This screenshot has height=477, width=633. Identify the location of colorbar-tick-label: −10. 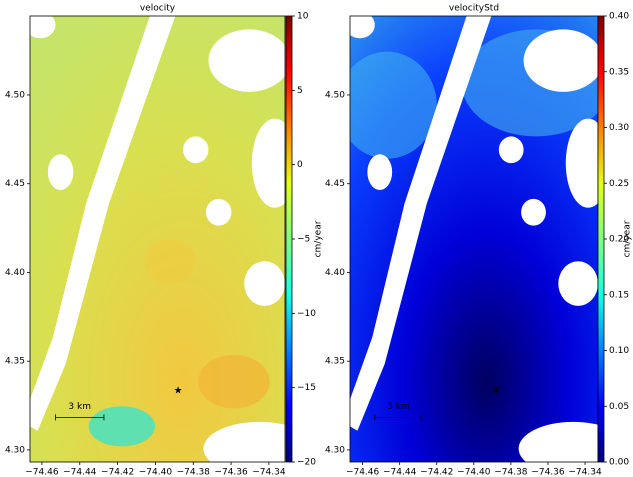
(306, 314).